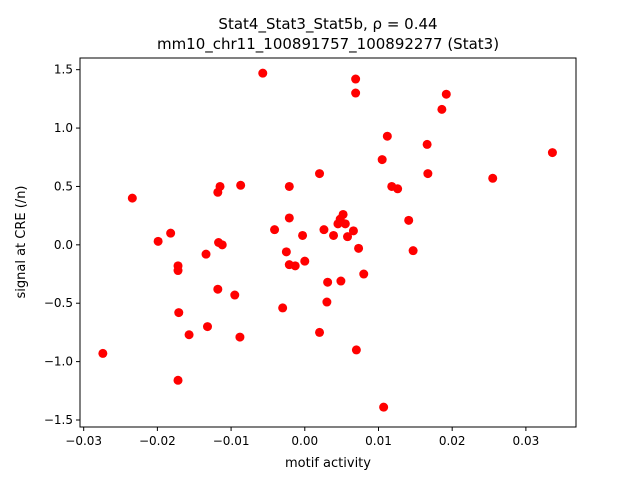 The image size is (640, 480). Describe the element at coordinates (157, 441) in the screenshot. I see `x-tick-label: −0.02` at that location.